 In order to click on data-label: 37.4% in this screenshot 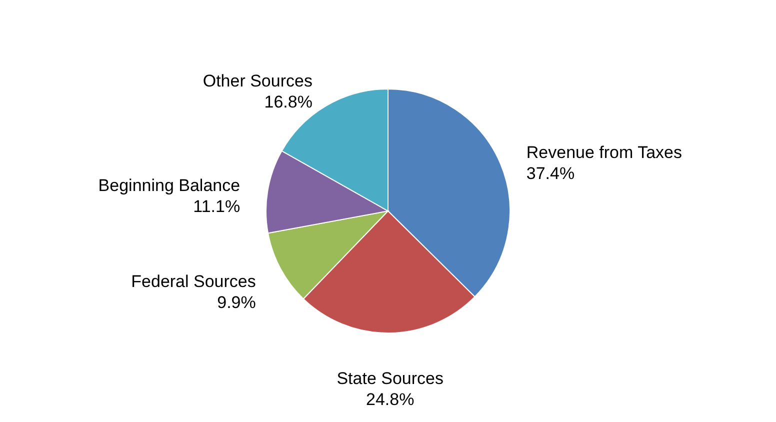, I will do `click(550, 174)`.